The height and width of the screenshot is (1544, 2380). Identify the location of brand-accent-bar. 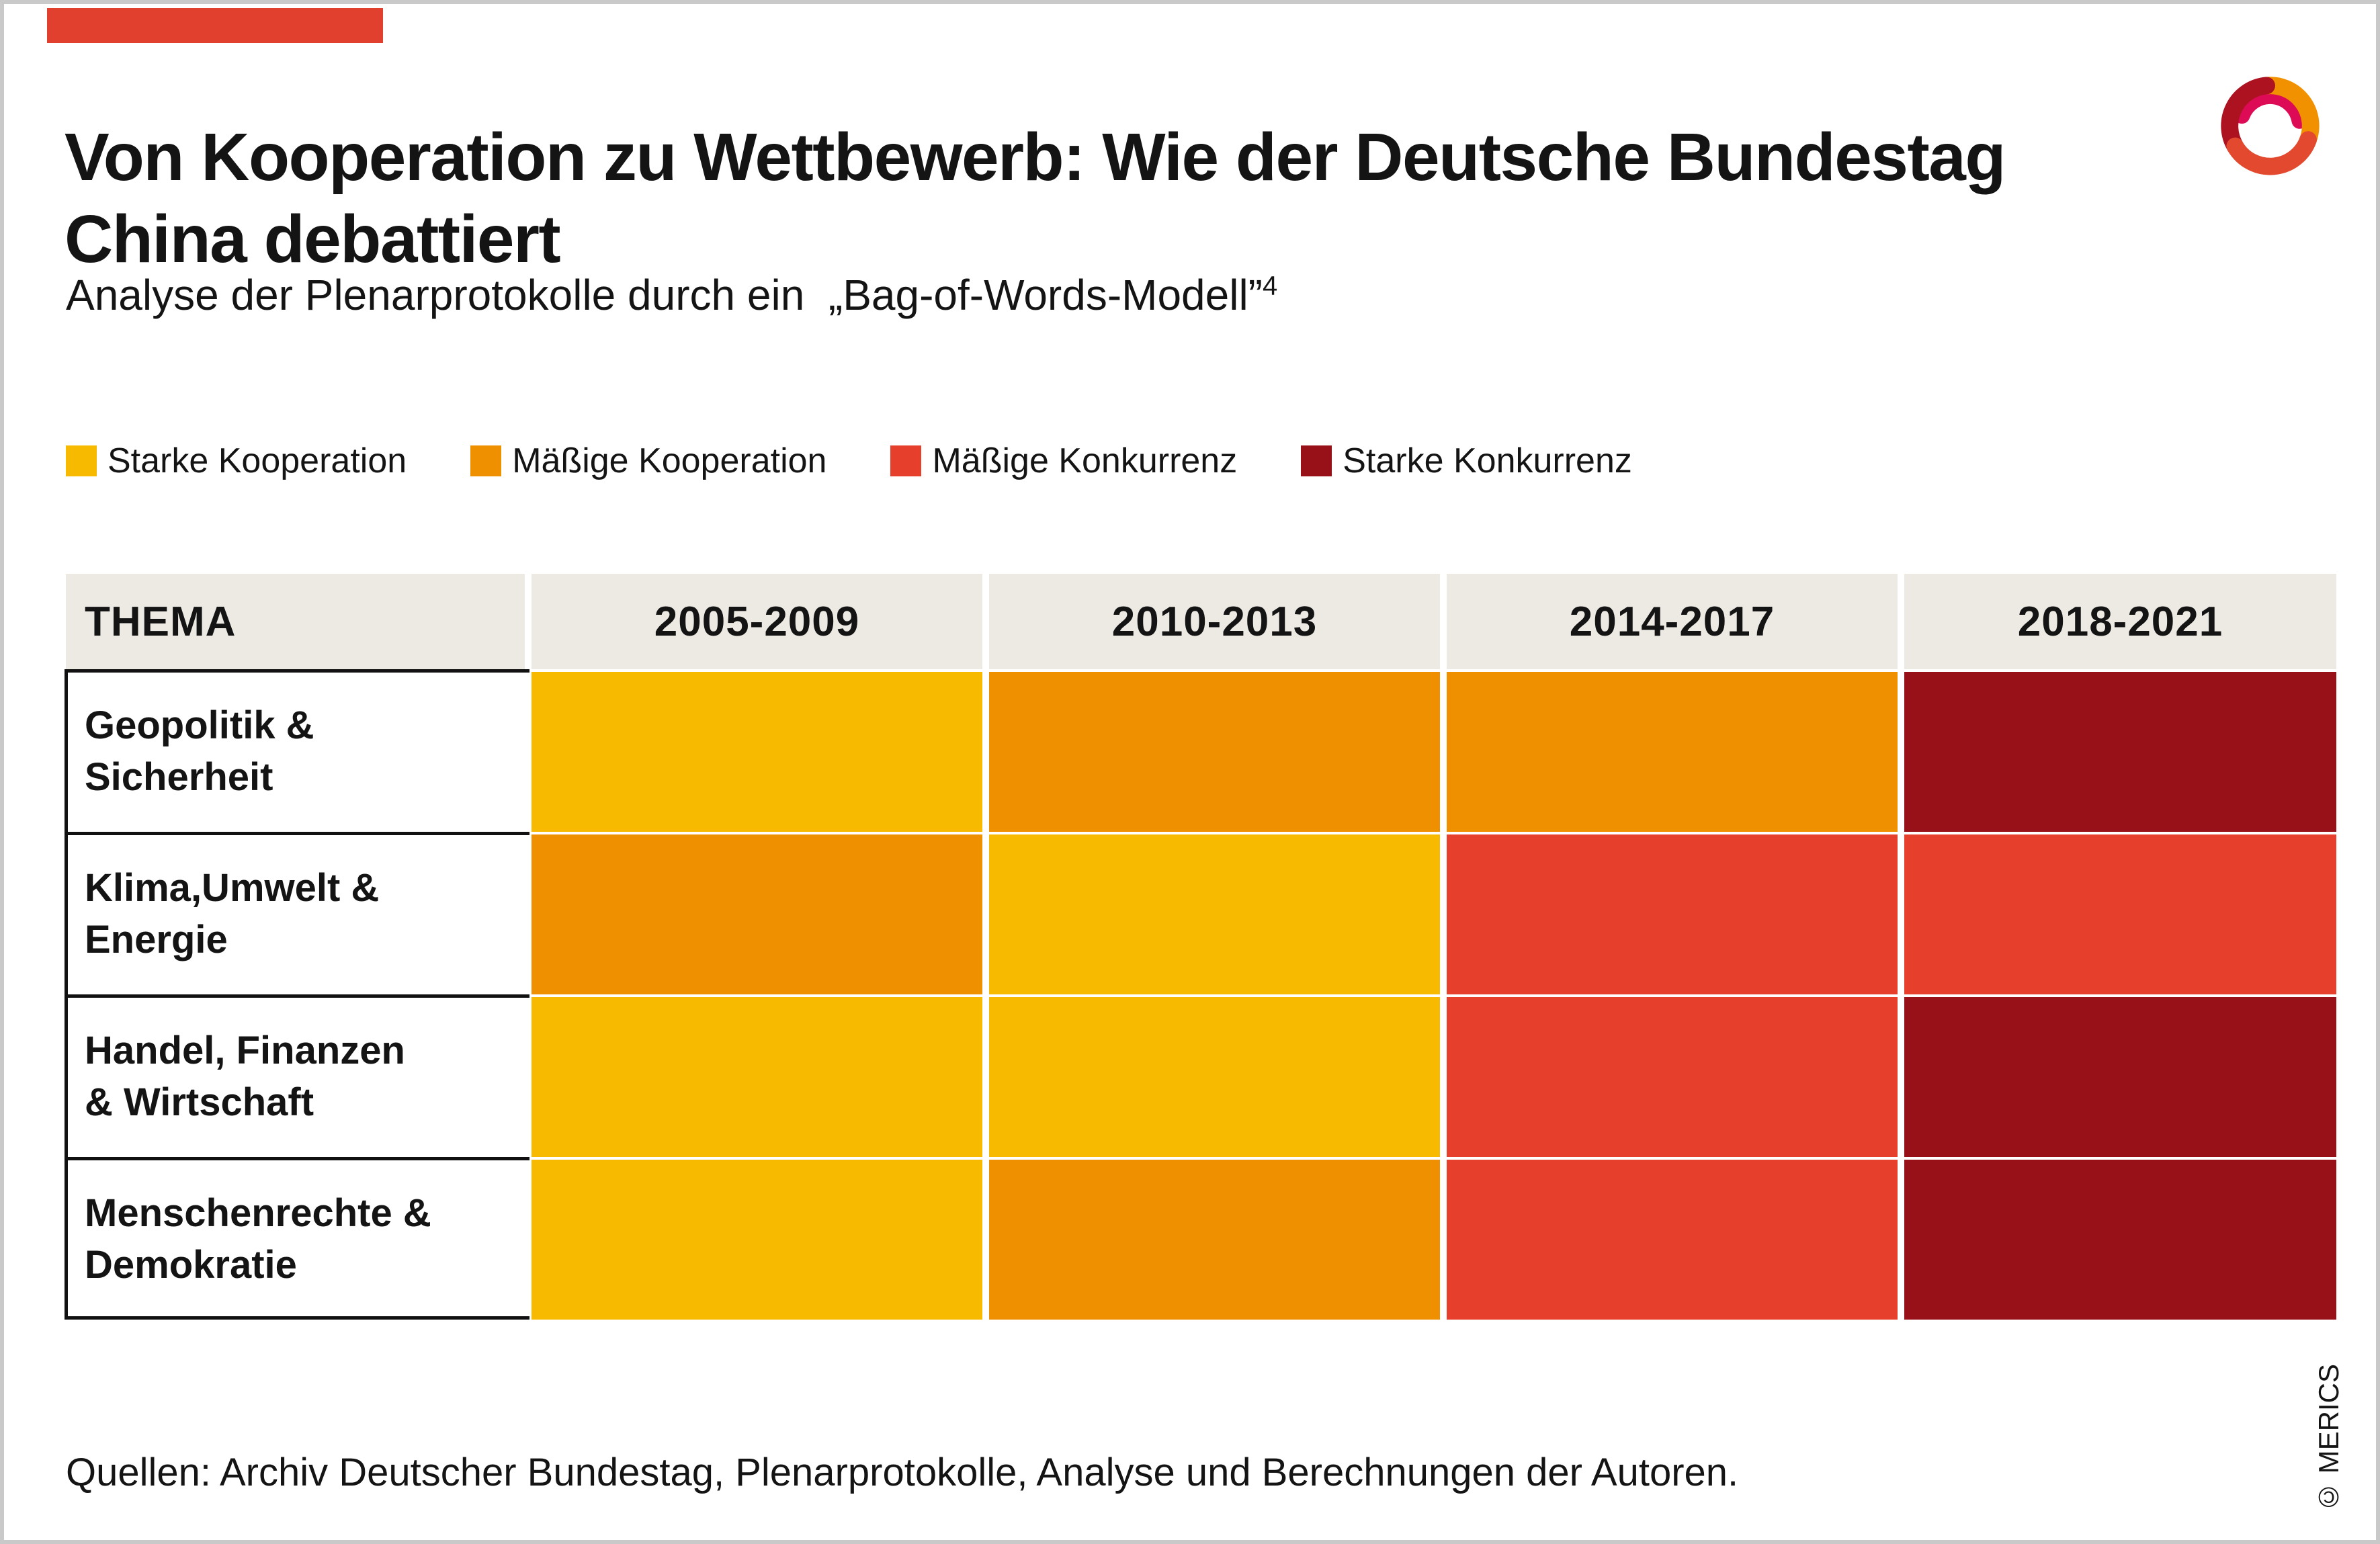
(215, 25).